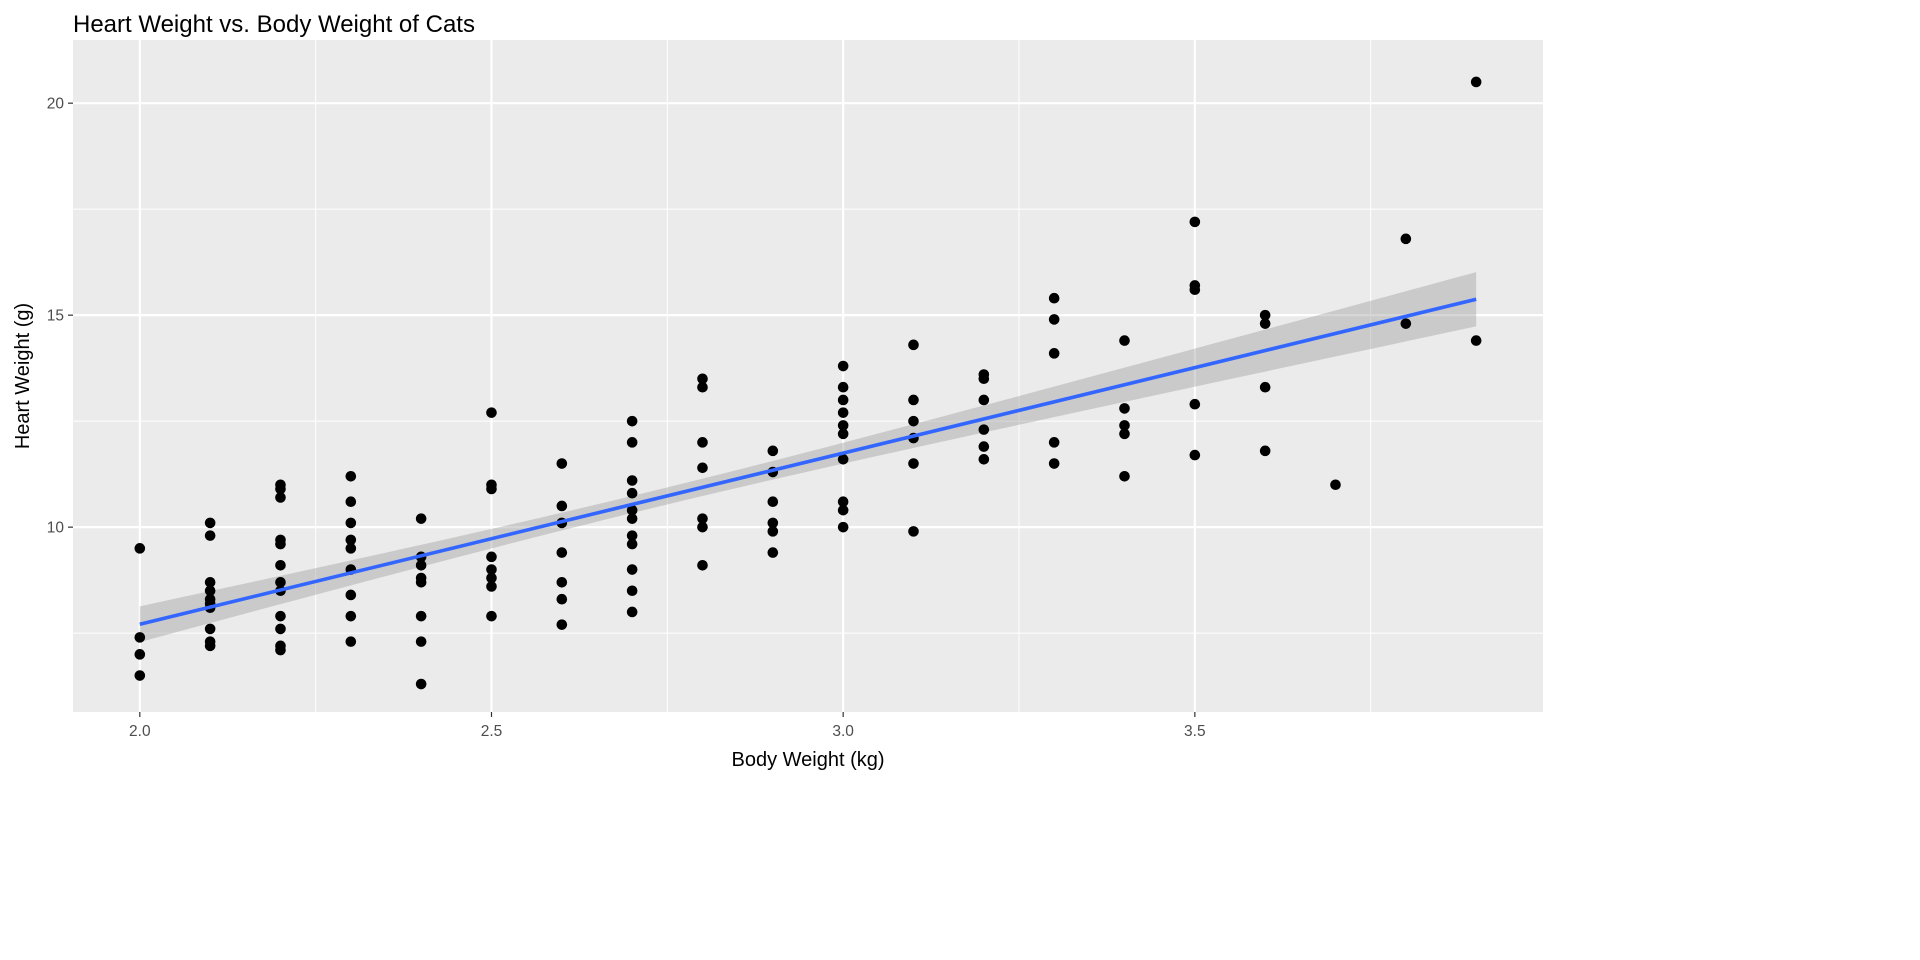 The image size is (1920, 960). I want to click on chart-title: Heart Weight vs. Body Weight of Cats, so click(274, 24).